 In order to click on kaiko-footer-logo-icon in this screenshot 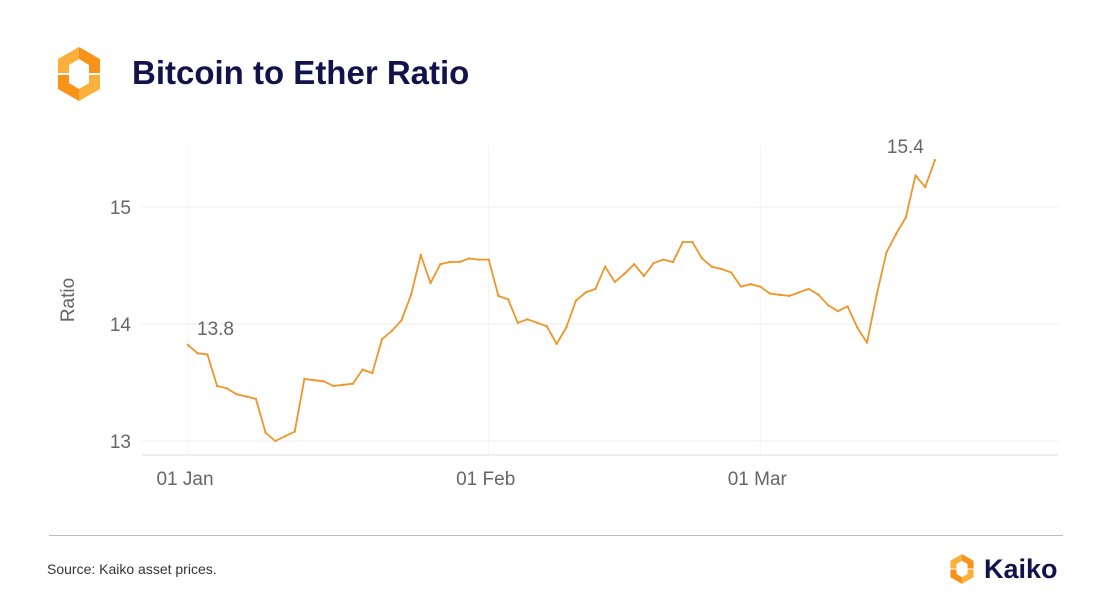, I will do `click(962, 569)`.